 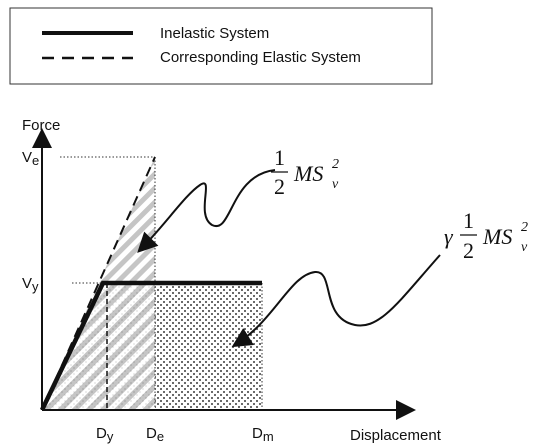 I want to click on x-tick: Dy, so click(x=105, y=434).